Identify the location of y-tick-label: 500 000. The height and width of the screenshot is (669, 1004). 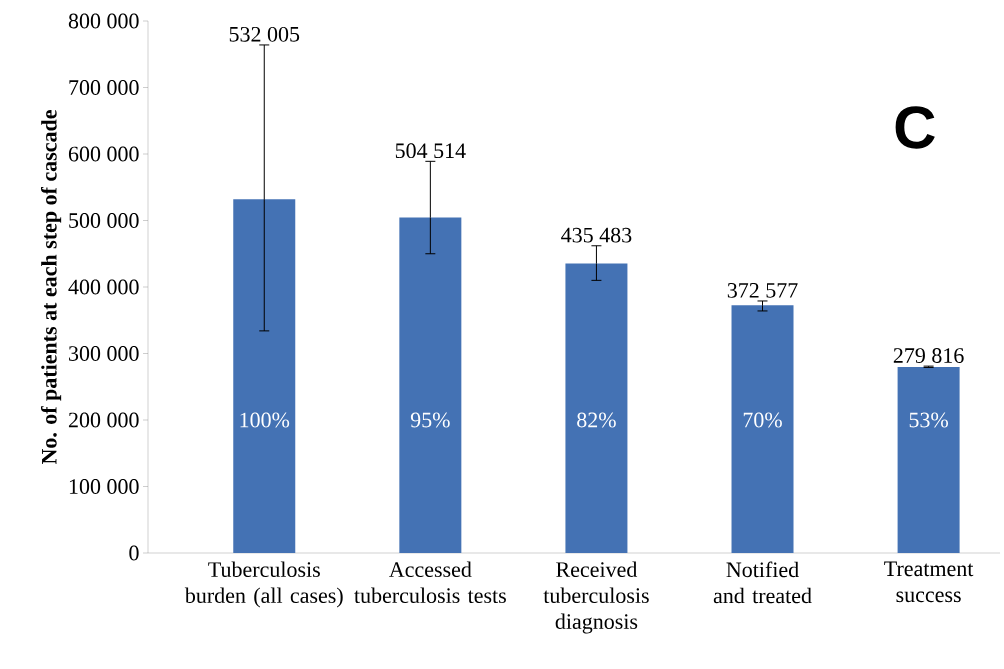
(104, 220).